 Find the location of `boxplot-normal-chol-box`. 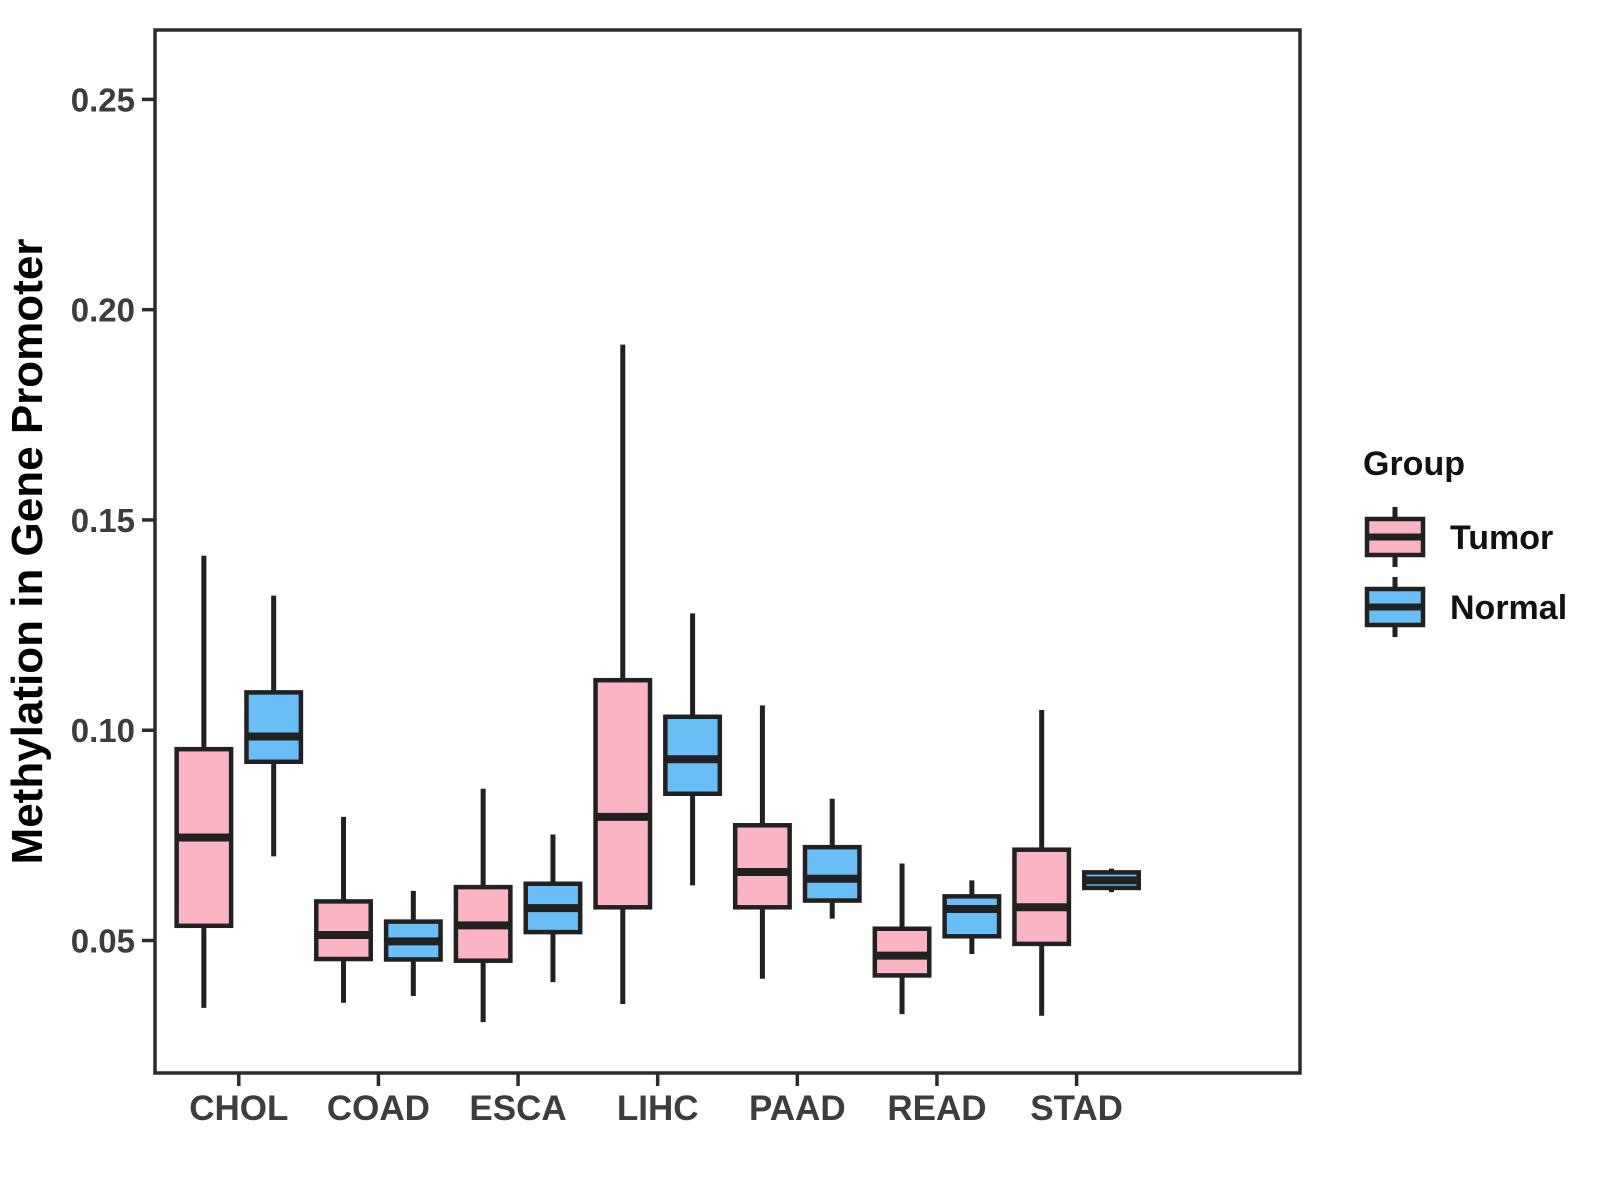

boxplot-normal-chol-box is located at coordinates (274, 727).